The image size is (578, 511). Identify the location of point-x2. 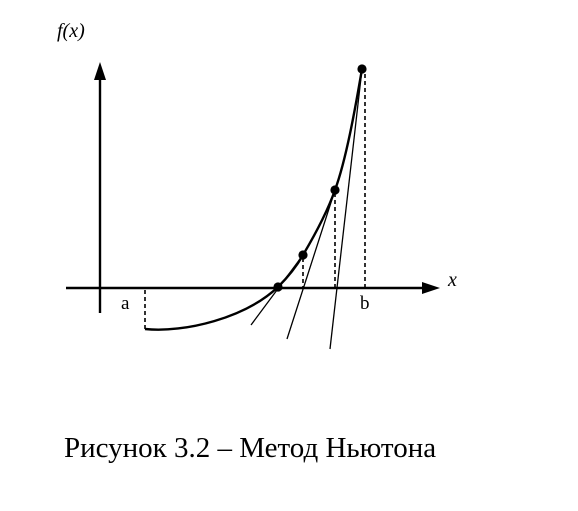
(303, 255).